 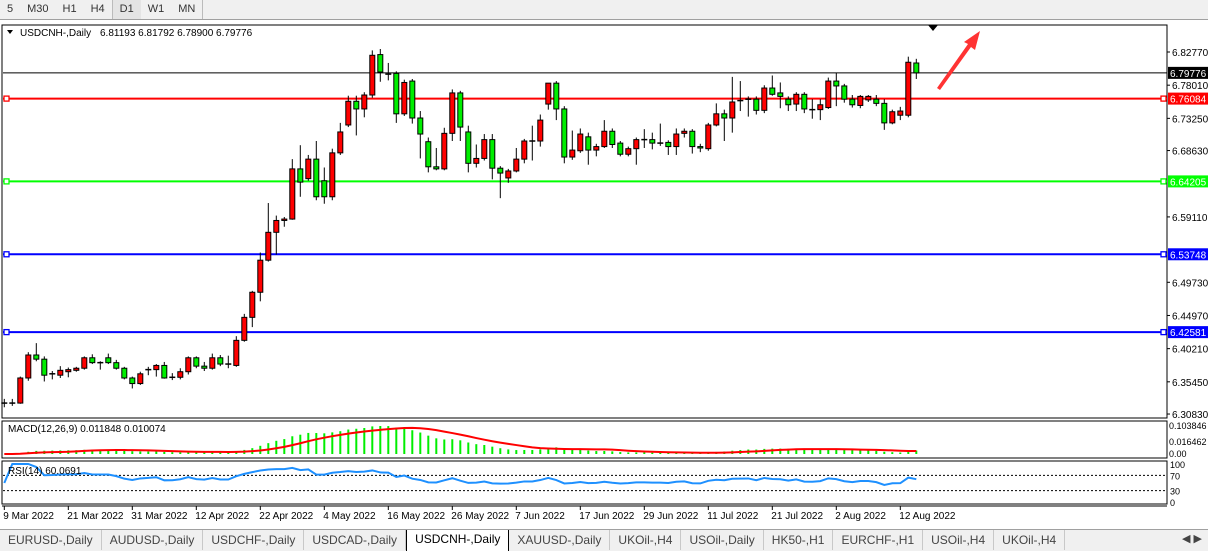 I want to click on chart-tab: USDCAD-,Daily, so click(x=355, y=540).